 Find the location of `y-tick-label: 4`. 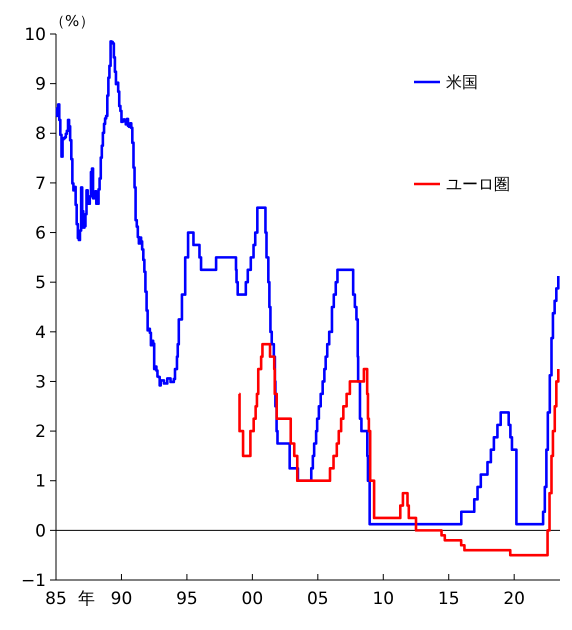

y-tick-label: 4 is located at coordinates (40, 332).